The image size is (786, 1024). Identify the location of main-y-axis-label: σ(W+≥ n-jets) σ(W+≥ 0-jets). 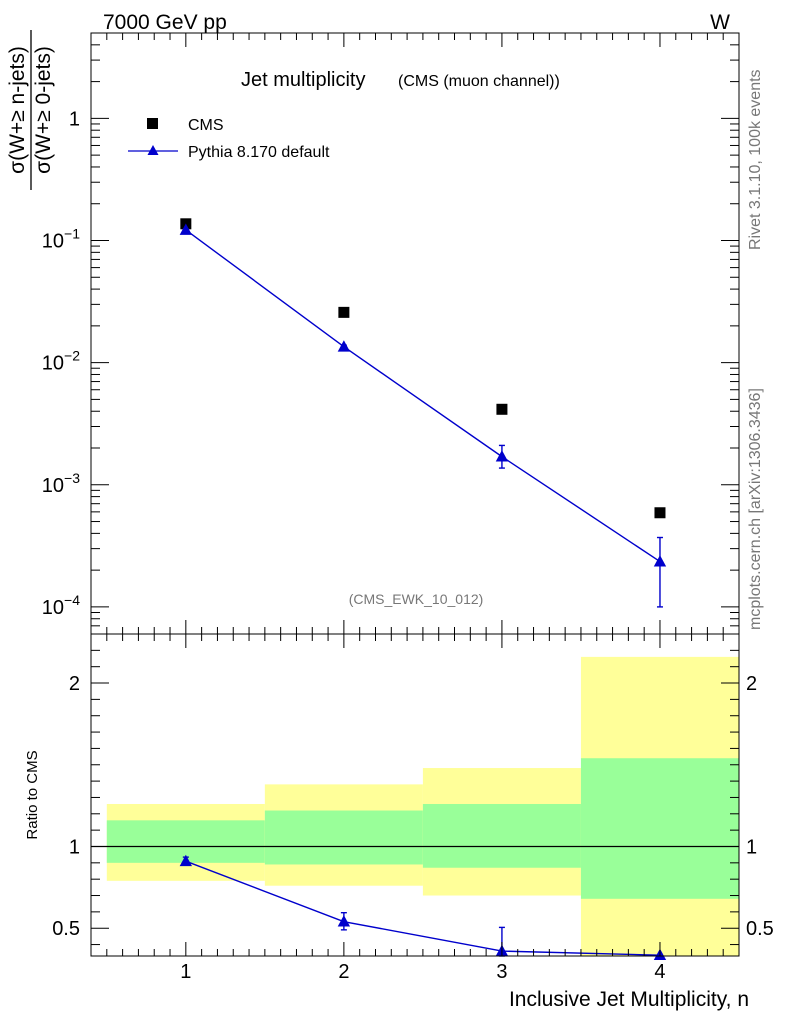
(30, 110).